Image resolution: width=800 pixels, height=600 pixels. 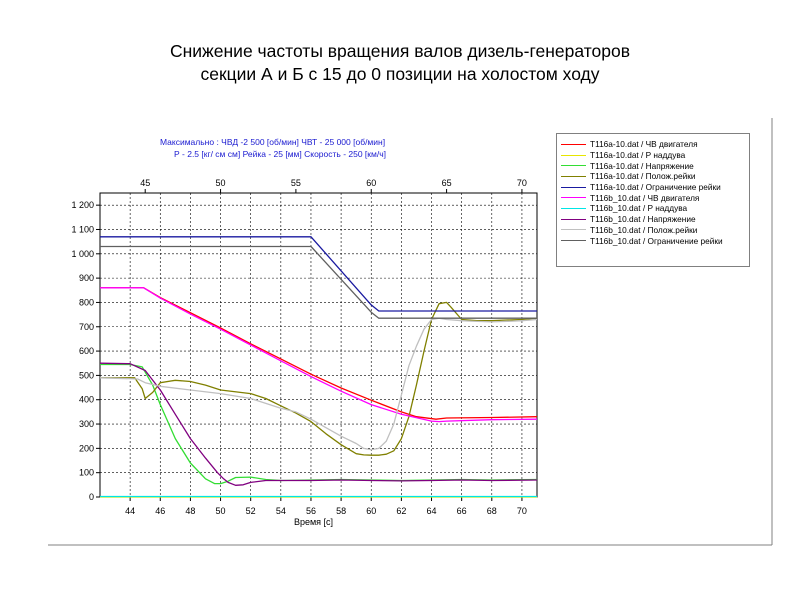 What do you see at coordinates (281, 511) in the screenshot?
I see `x-tick-label-bottom: 54` at bounding box center [281, 511].